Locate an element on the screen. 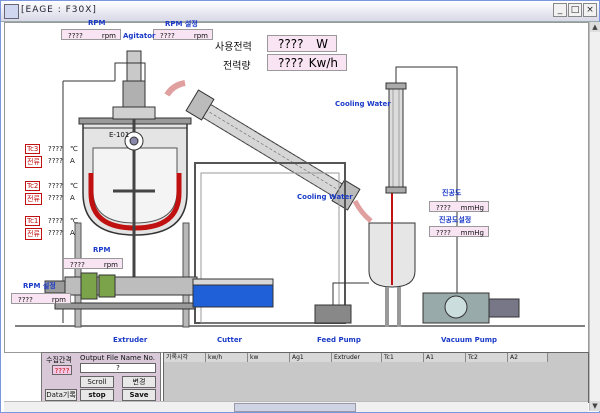  rpm-unit: rpm is located at coordinates (108, 36).